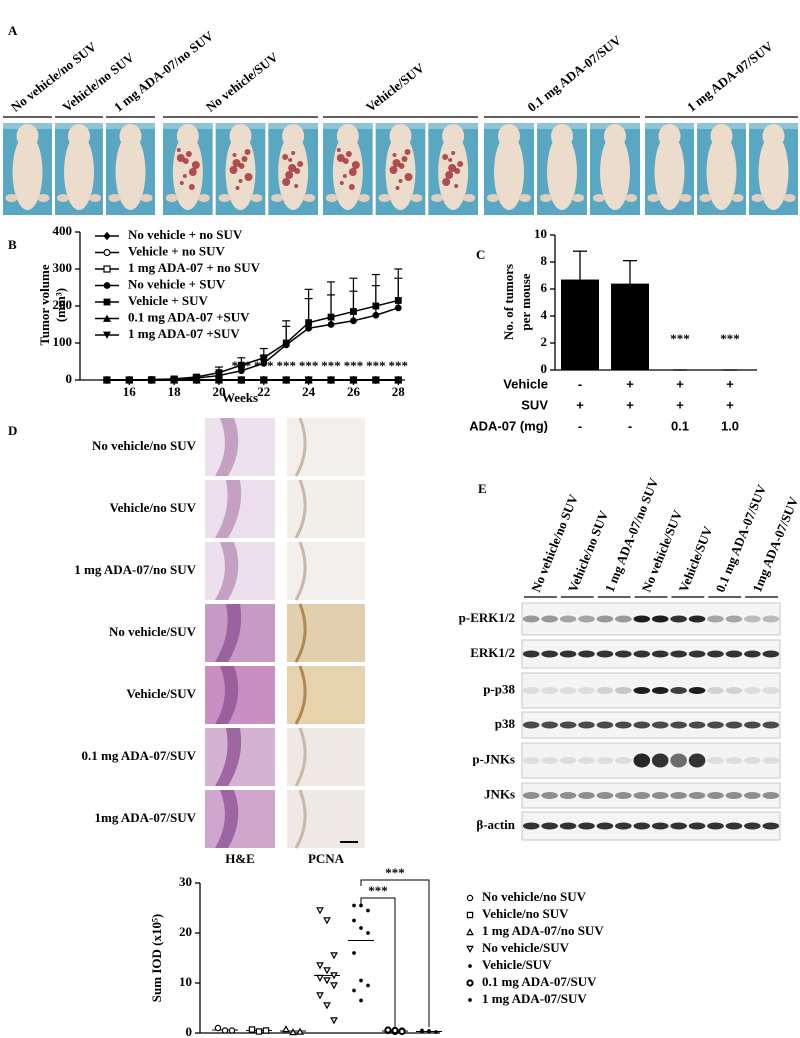 The image size is (800, 1038). What do you see at coordinates (79, 172) in the screenshot?
I see `mouse-body` at bounding box center [79, 172].